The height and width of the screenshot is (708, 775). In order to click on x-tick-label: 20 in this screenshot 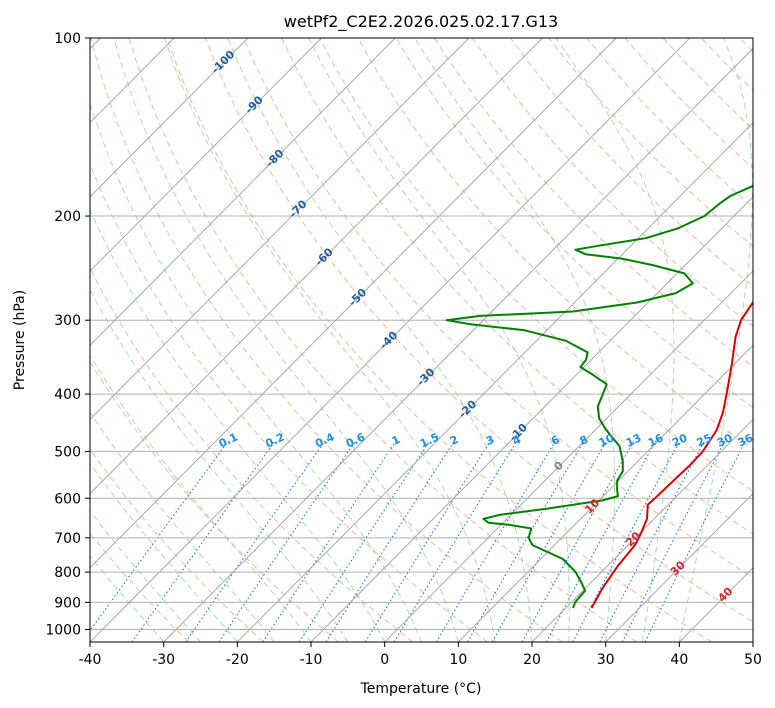, I will do `click(532, 660)`.